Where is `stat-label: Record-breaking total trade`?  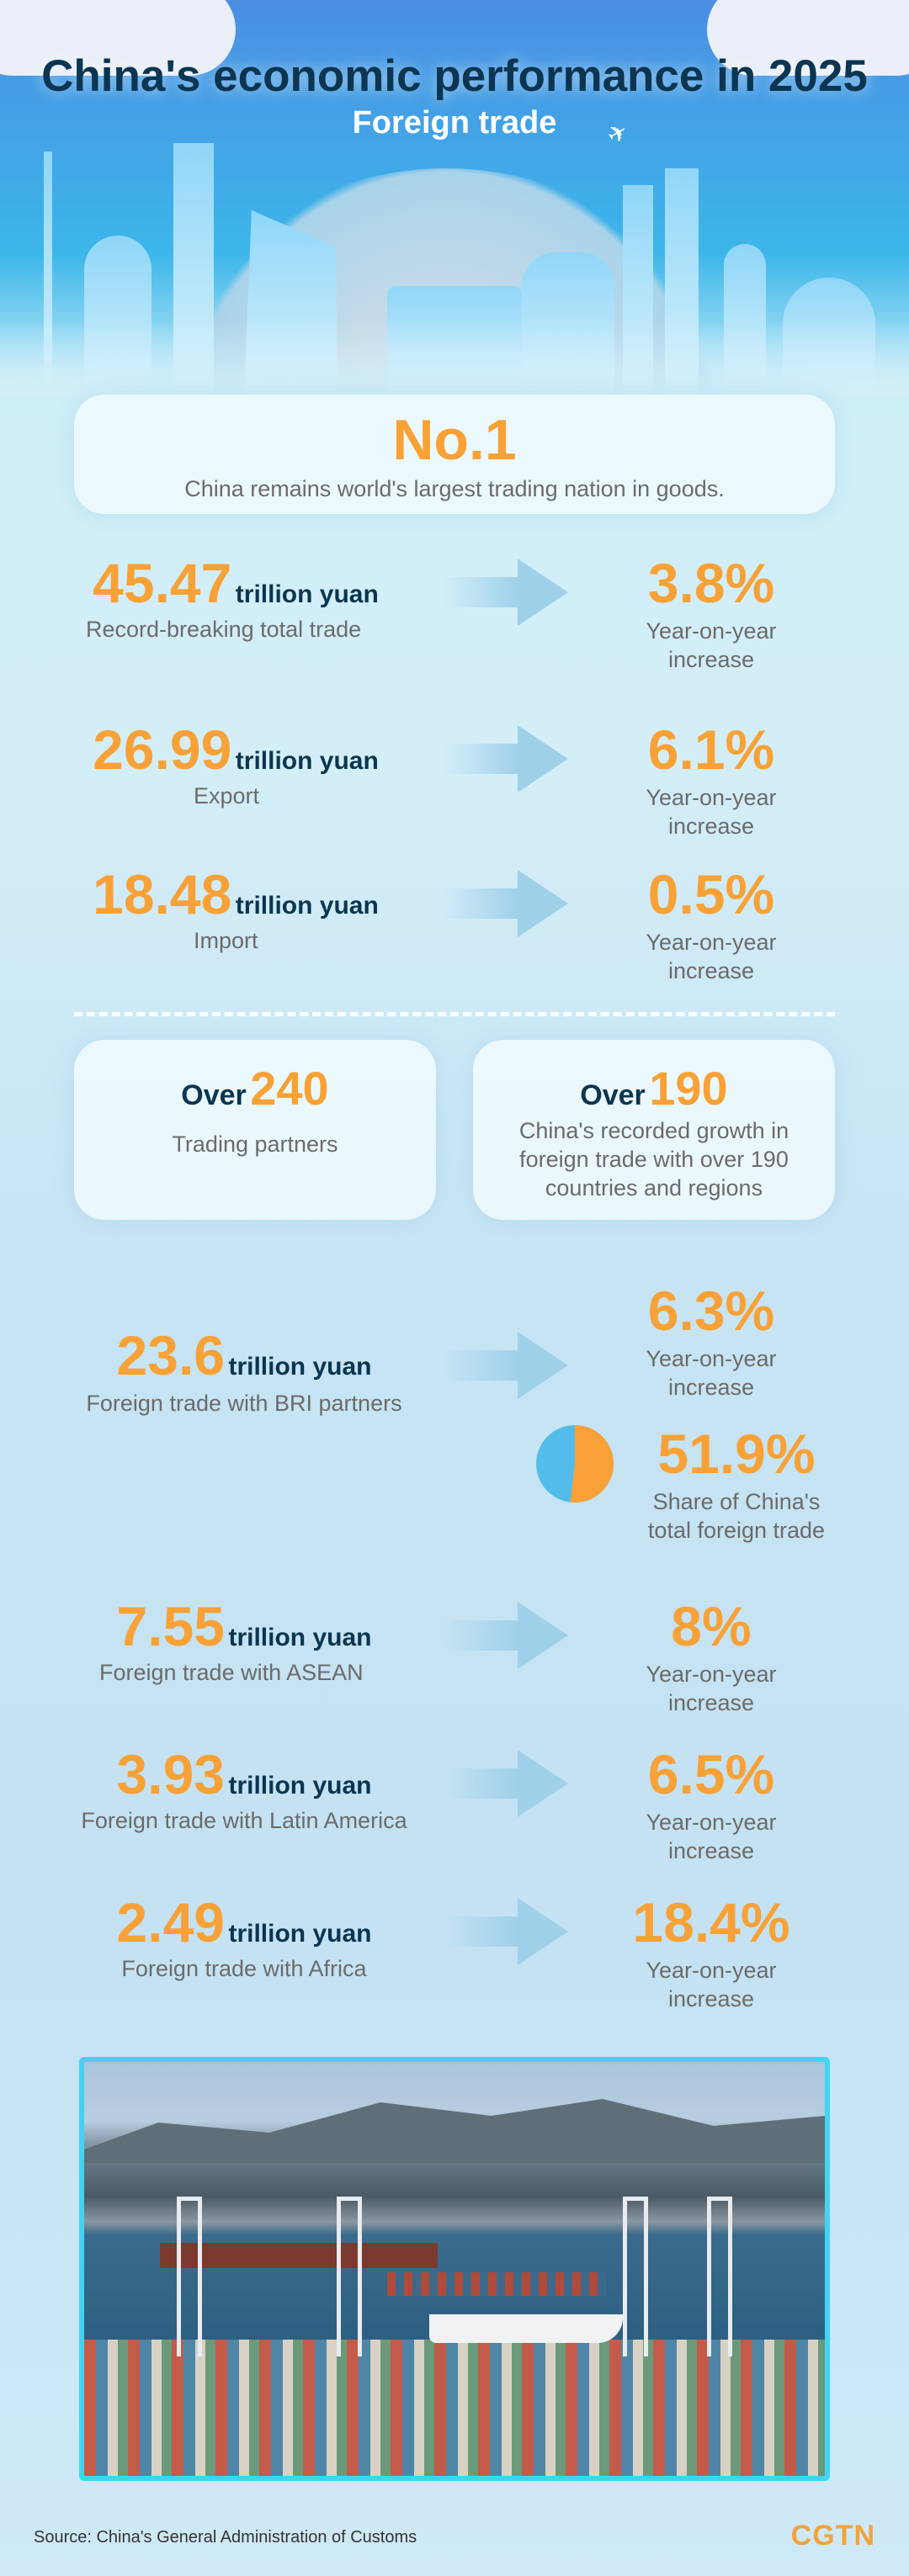
stat-label: Record-breaking total trade is located at coordinates (224, 629).